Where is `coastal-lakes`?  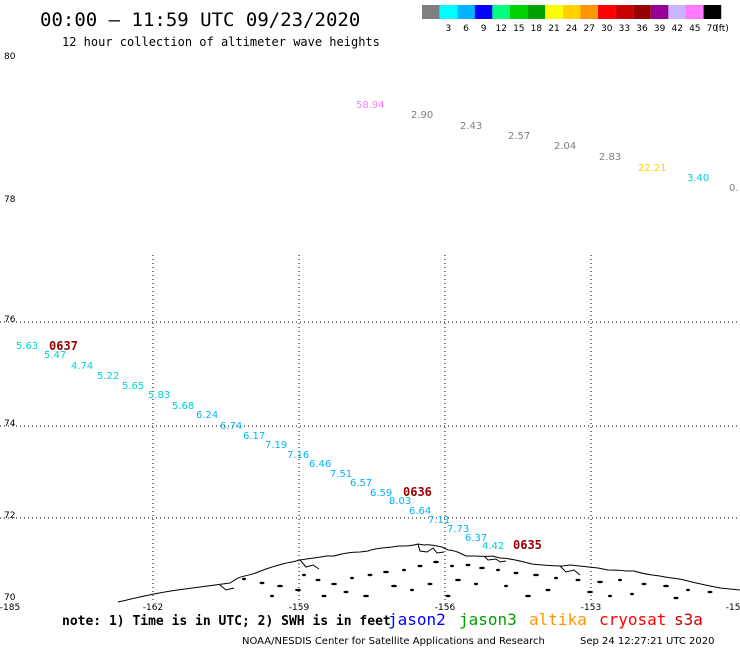 coastal-lakes is located at coordinates (477, 580).